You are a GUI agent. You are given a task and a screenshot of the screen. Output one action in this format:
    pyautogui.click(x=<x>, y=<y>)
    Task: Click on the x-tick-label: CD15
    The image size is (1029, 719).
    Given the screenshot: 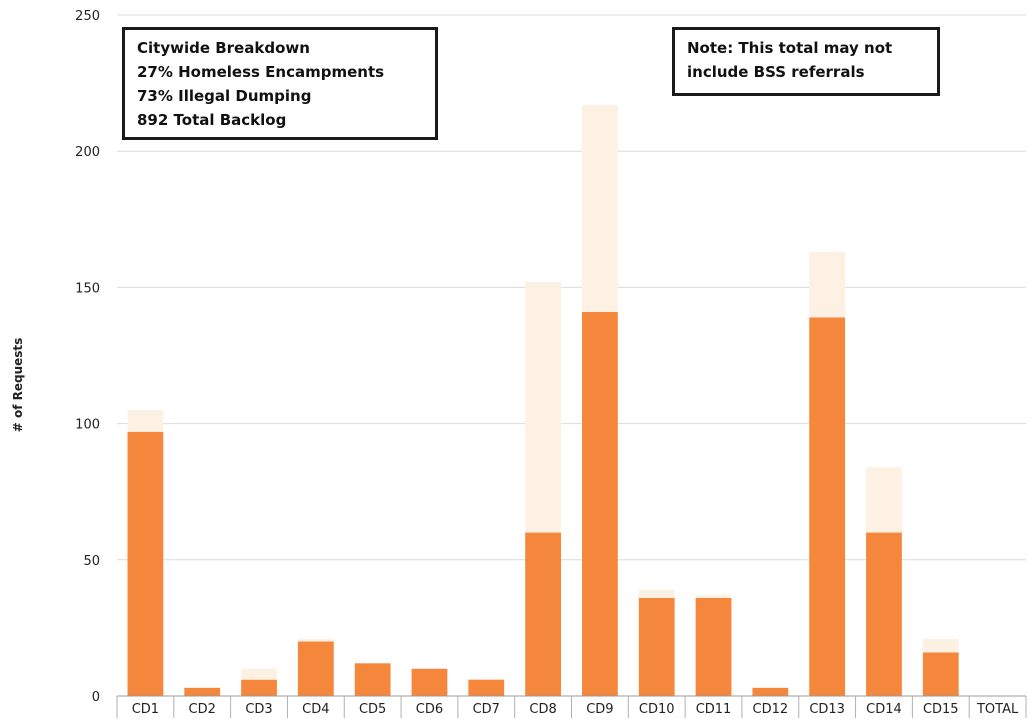 What is the action you would take?
    pyautogui.click(x=941, y=709)
    